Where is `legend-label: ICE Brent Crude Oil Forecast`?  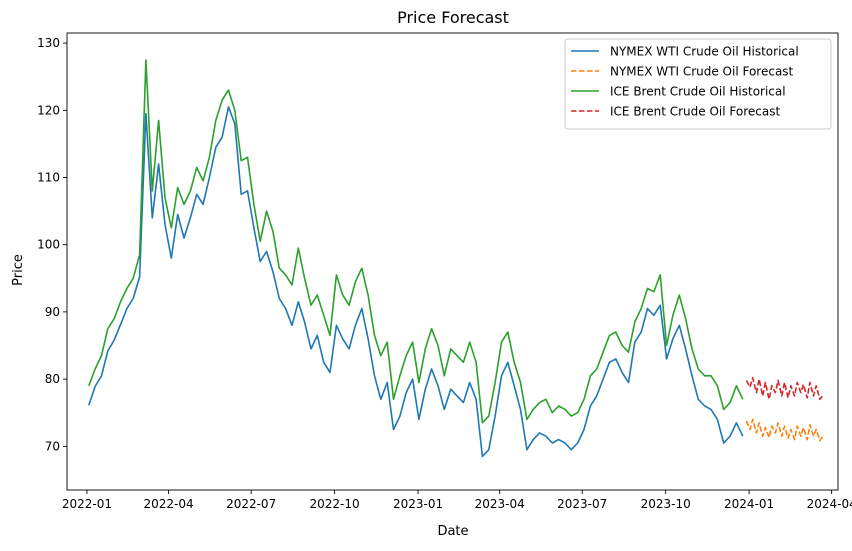 legend-label: ICE Brent Crude Oil Forecast is located at coordinates (695, 112).